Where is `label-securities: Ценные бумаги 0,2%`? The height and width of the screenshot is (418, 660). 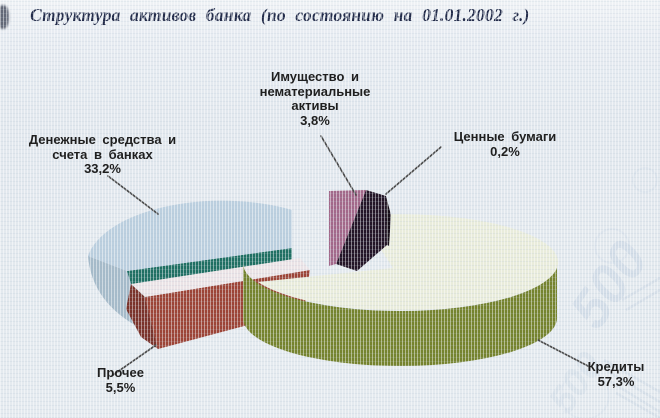 label-securities: Ценные бумаги 0,2% is located at coordinates (505, 144).